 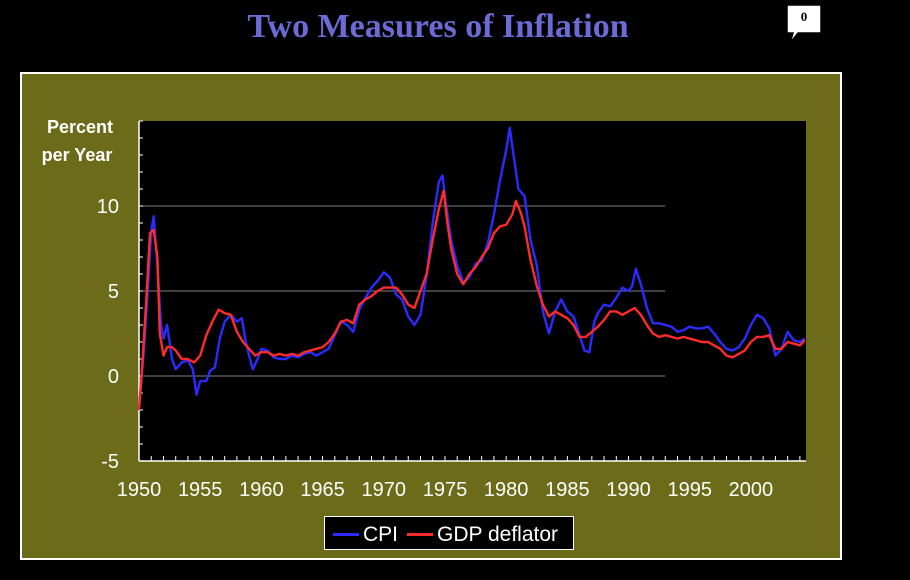 What do you see at coordinates (113, 292) in the screenshot?
I see `y-tick-label-5: 5` at bounding box center [113, 292].